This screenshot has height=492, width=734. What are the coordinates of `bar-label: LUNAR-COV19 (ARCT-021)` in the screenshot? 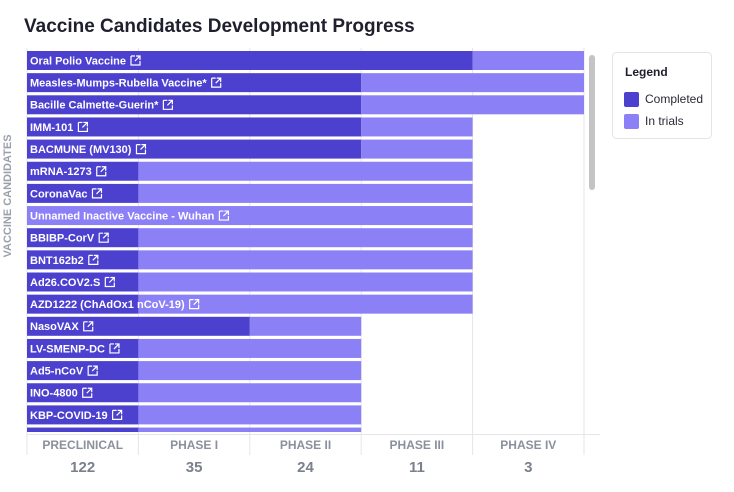 It's located at (100, 438).